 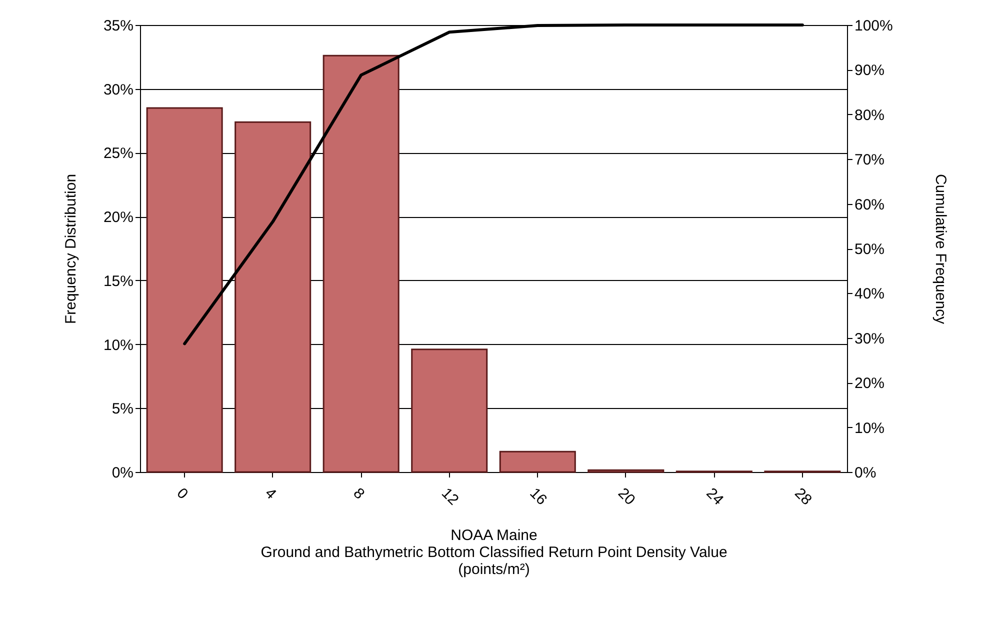 What do you see at coordinates (538, 496) in the screenshot?
I see `x-tick-label: 16` at bounding box center [538, 496].